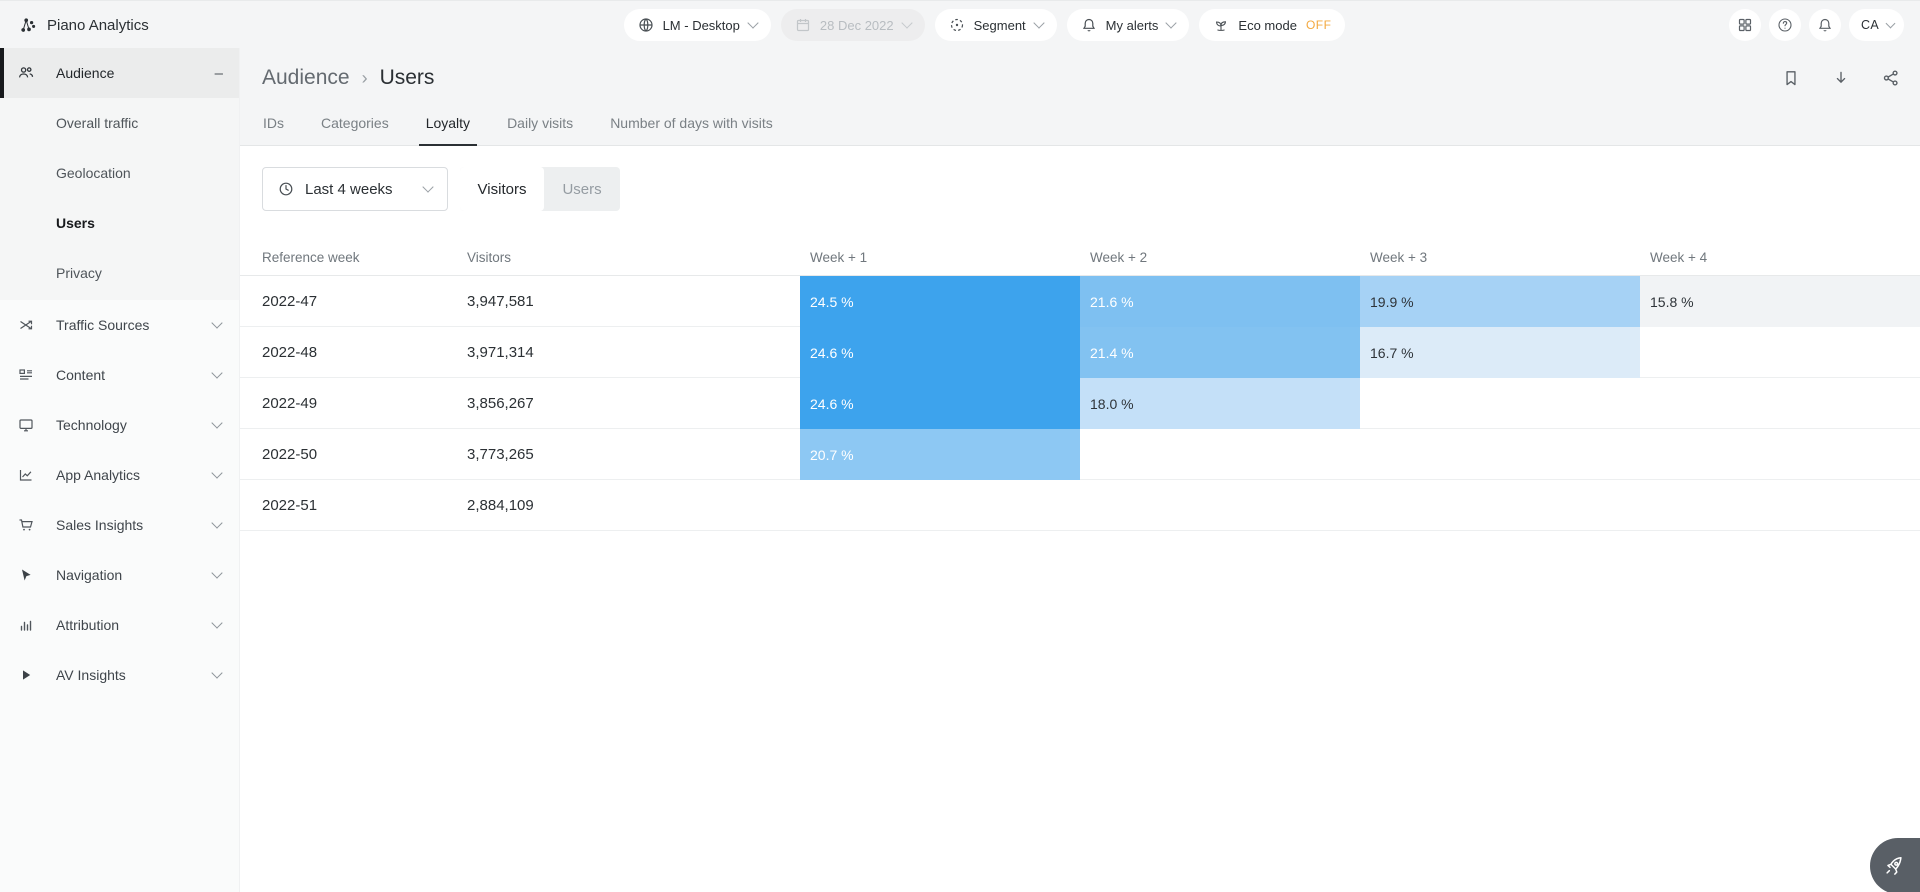  Describe the element at coordinates (701, 25) in the screenshot. I see `site-selector-label: LM - Desktop` at that location.